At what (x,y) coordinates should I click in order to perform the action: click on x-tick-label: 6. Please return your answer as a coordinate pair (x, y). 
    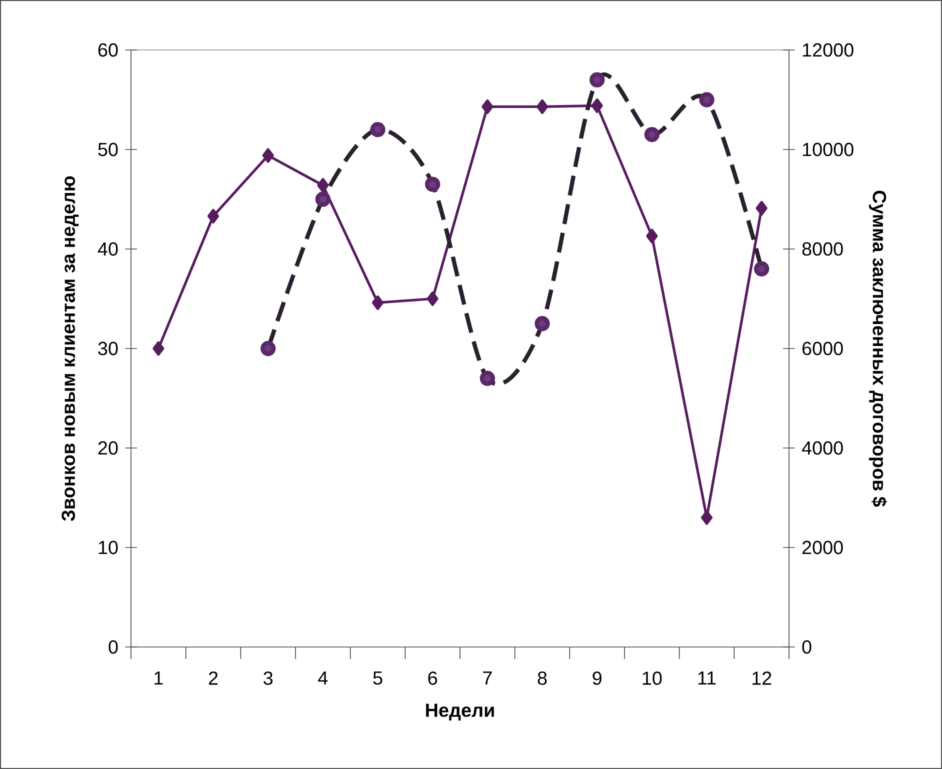
    Looking at the image, I should click on (433, 678).